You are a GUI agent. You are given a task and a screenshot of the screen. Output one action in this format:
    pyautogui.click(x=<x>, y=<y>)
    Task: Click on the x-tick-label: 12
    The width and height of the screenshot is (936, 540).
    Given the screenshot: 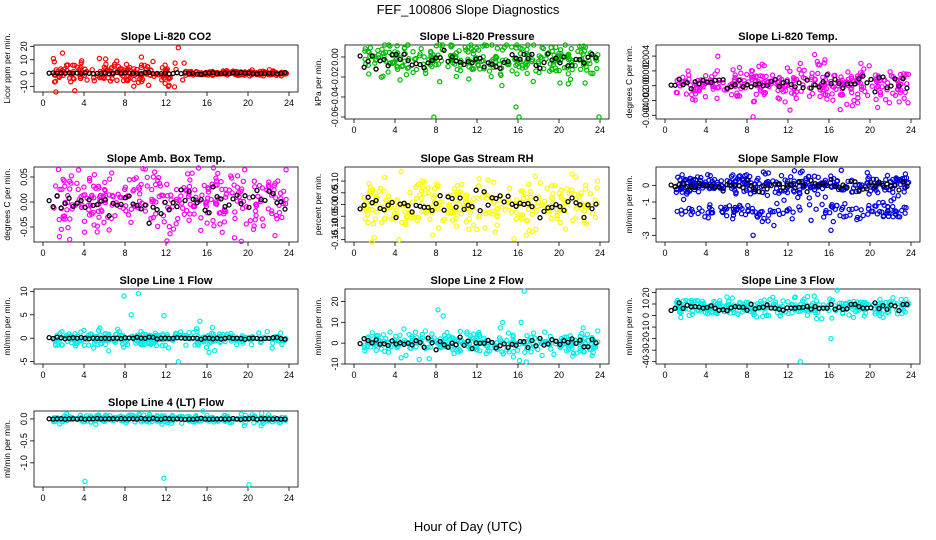 What is the action you would take?
    pyautogui.click(x=788, y=375)
    